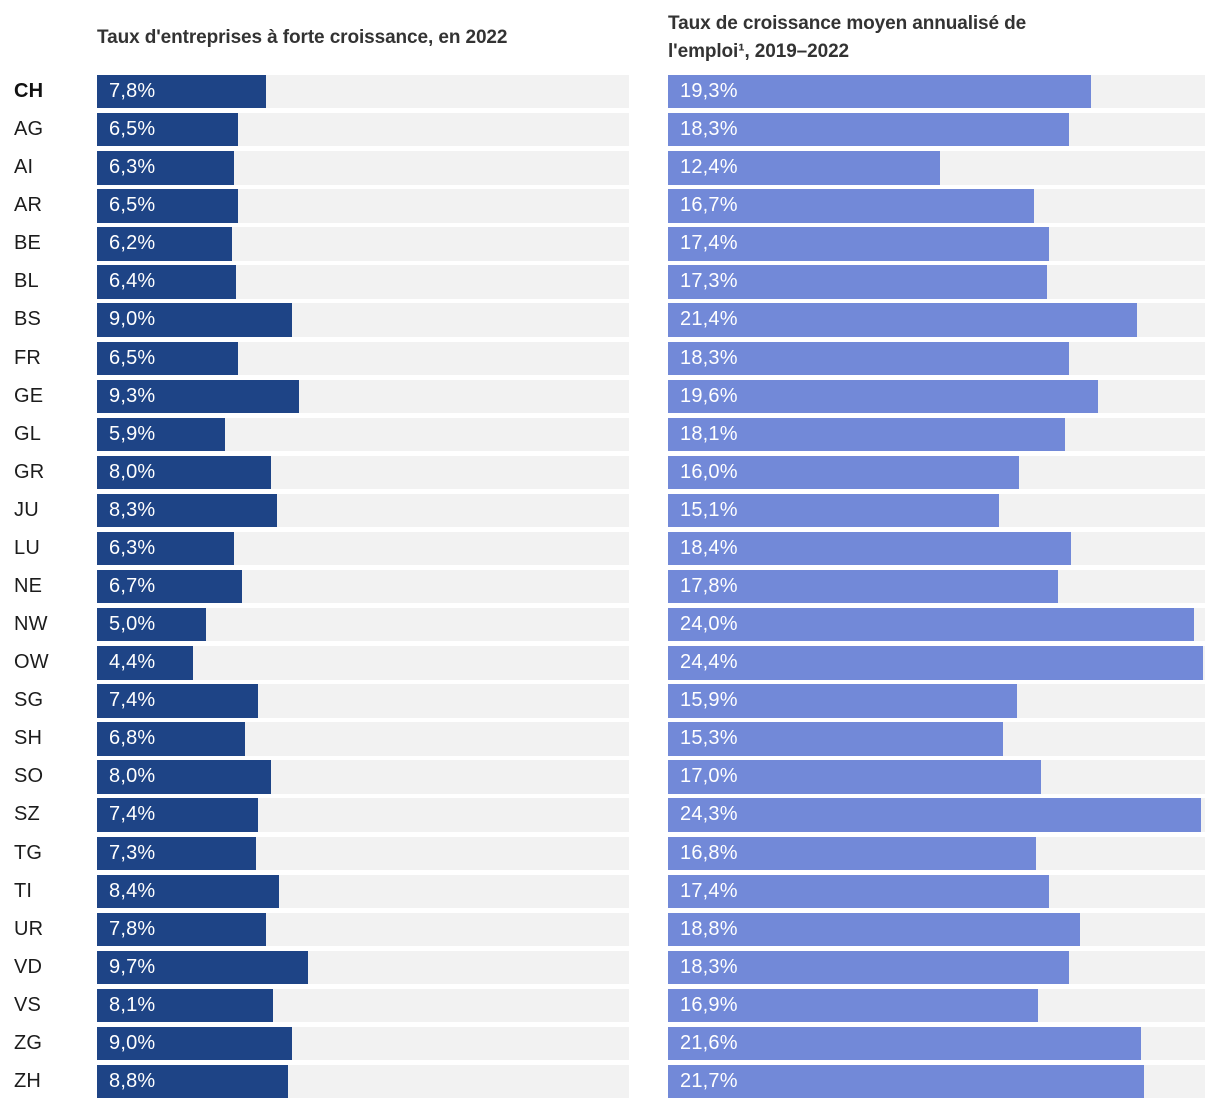  I want to click on high-growth-rate-track: 8,8%, so click(363, 1082).